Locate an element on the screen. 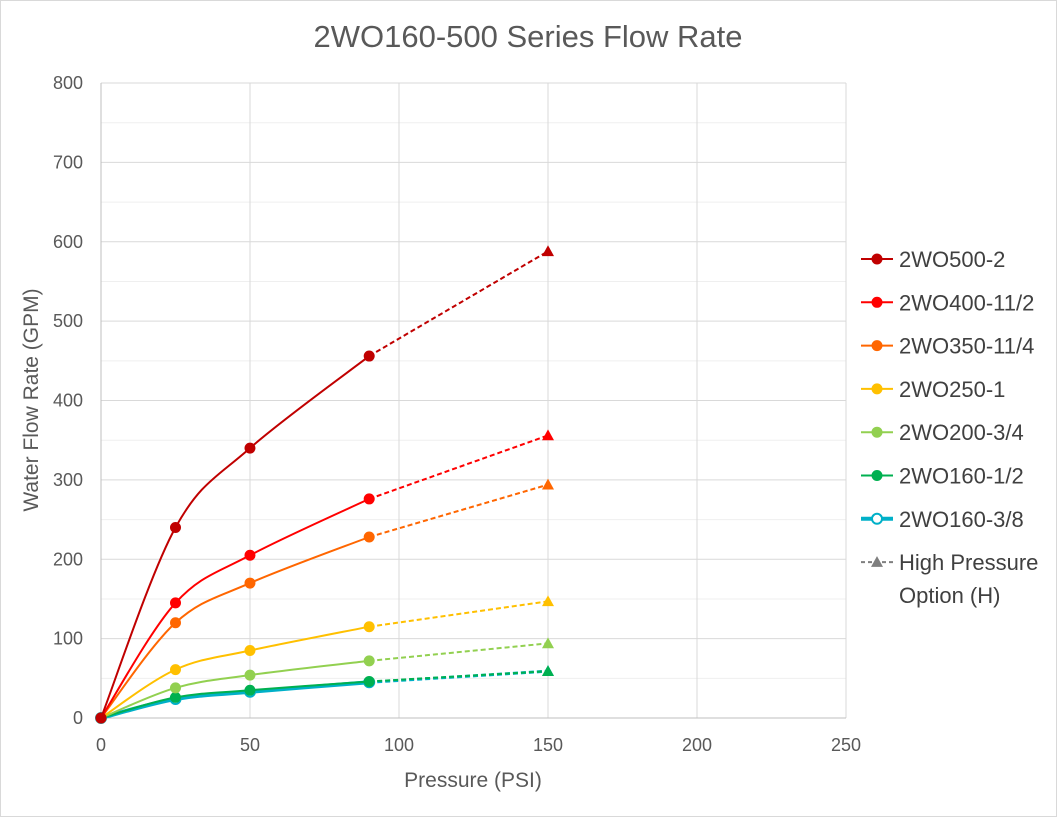 The width and height of the screenshot is (1057, 817). legend-item: 2WO160-3/8 is located at coordinates (942, 519).